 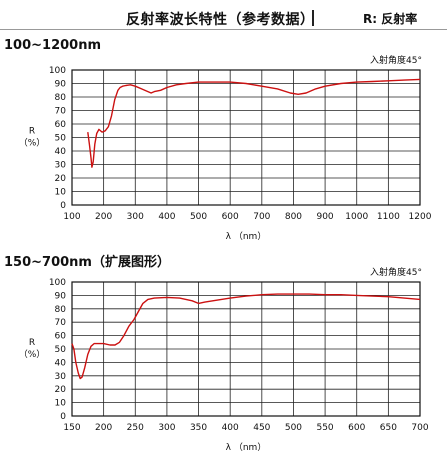 I want to click on chart-1-y-tick-label: 90, so click(x=61, y=85).